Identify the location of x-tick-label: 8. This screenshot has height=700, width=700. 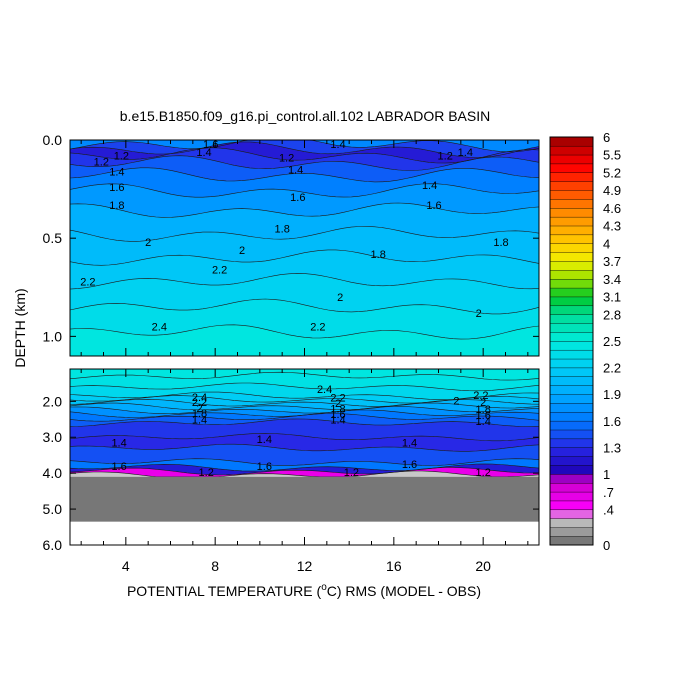
(215, 566).